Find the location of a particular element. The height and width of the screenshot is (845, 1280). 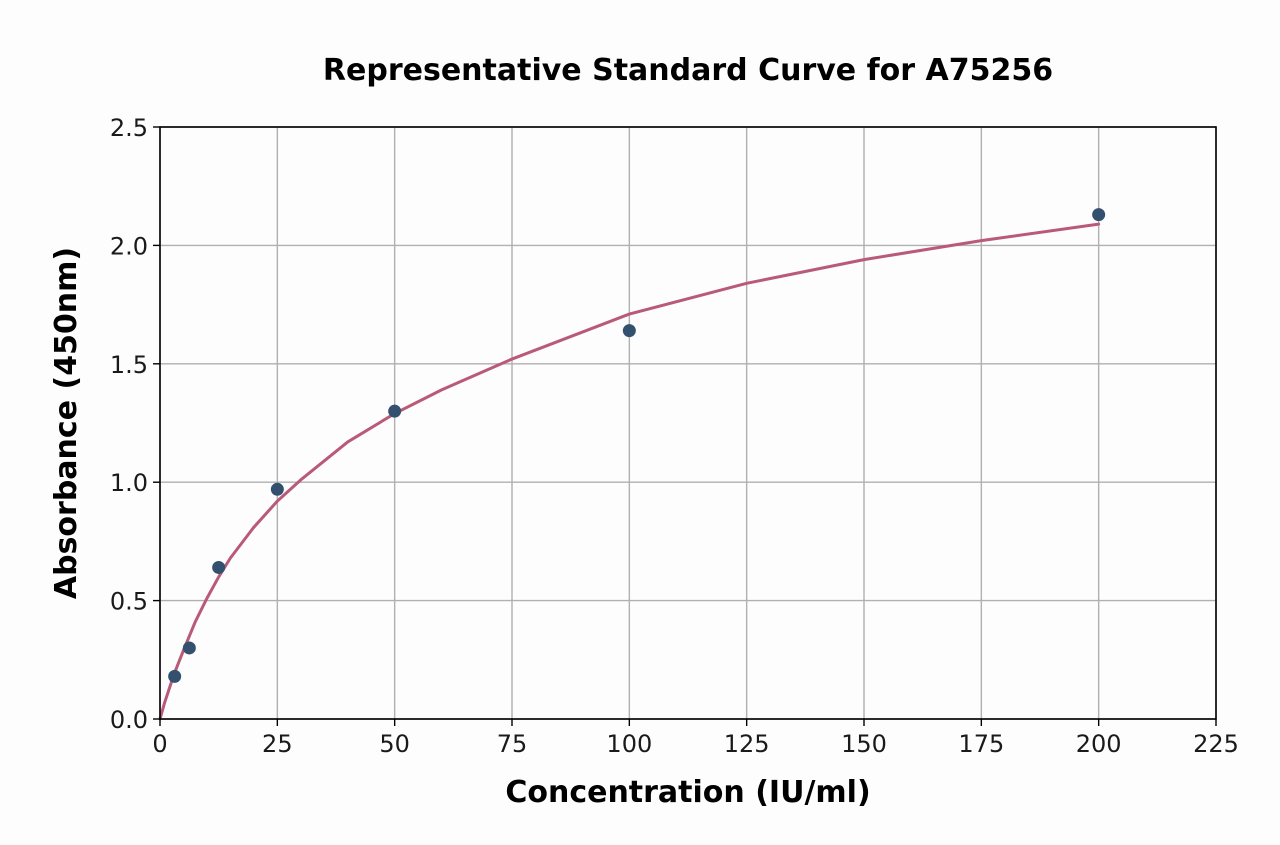

y-tick-label: 1.0 is located at coordinates (129, 483).